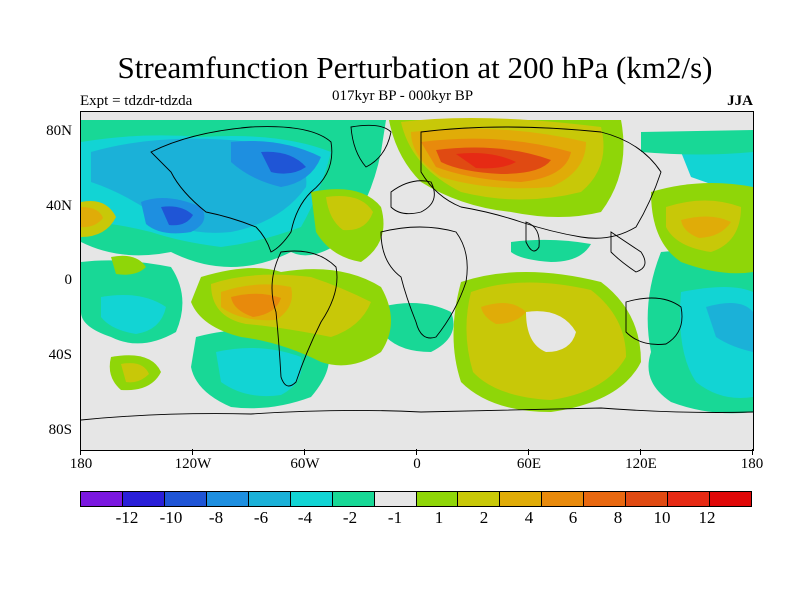 The image size is (800, 600). What do you see at coordinates (80, 452) in the screenshot?
I see `x-tick-180w` at bounding box center [80, 452].